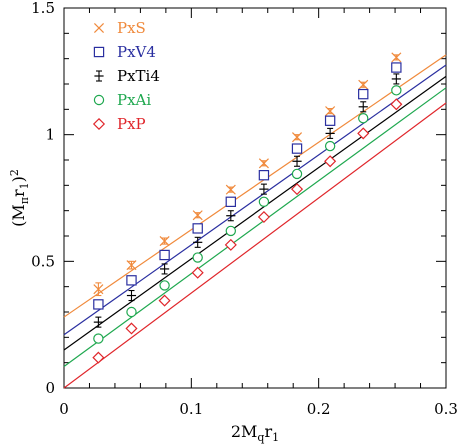 This screenshot has width=460, height=445. I want to click on legend: PxS PxV4 PxTi4 PxAi PxP, so click(126, 76).